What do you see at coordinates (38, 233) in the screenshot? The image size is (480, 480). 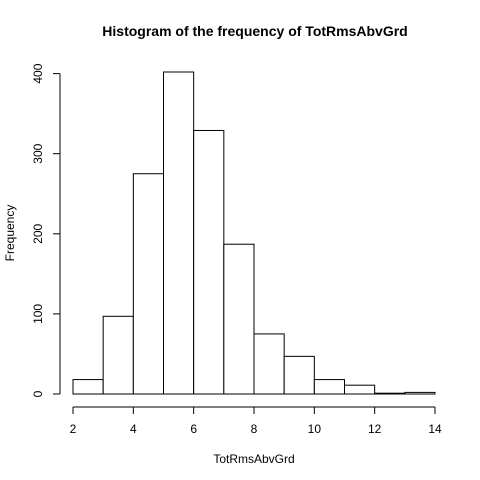 I see `y-tick-label-200: 200` at bounding box center [38, 233].